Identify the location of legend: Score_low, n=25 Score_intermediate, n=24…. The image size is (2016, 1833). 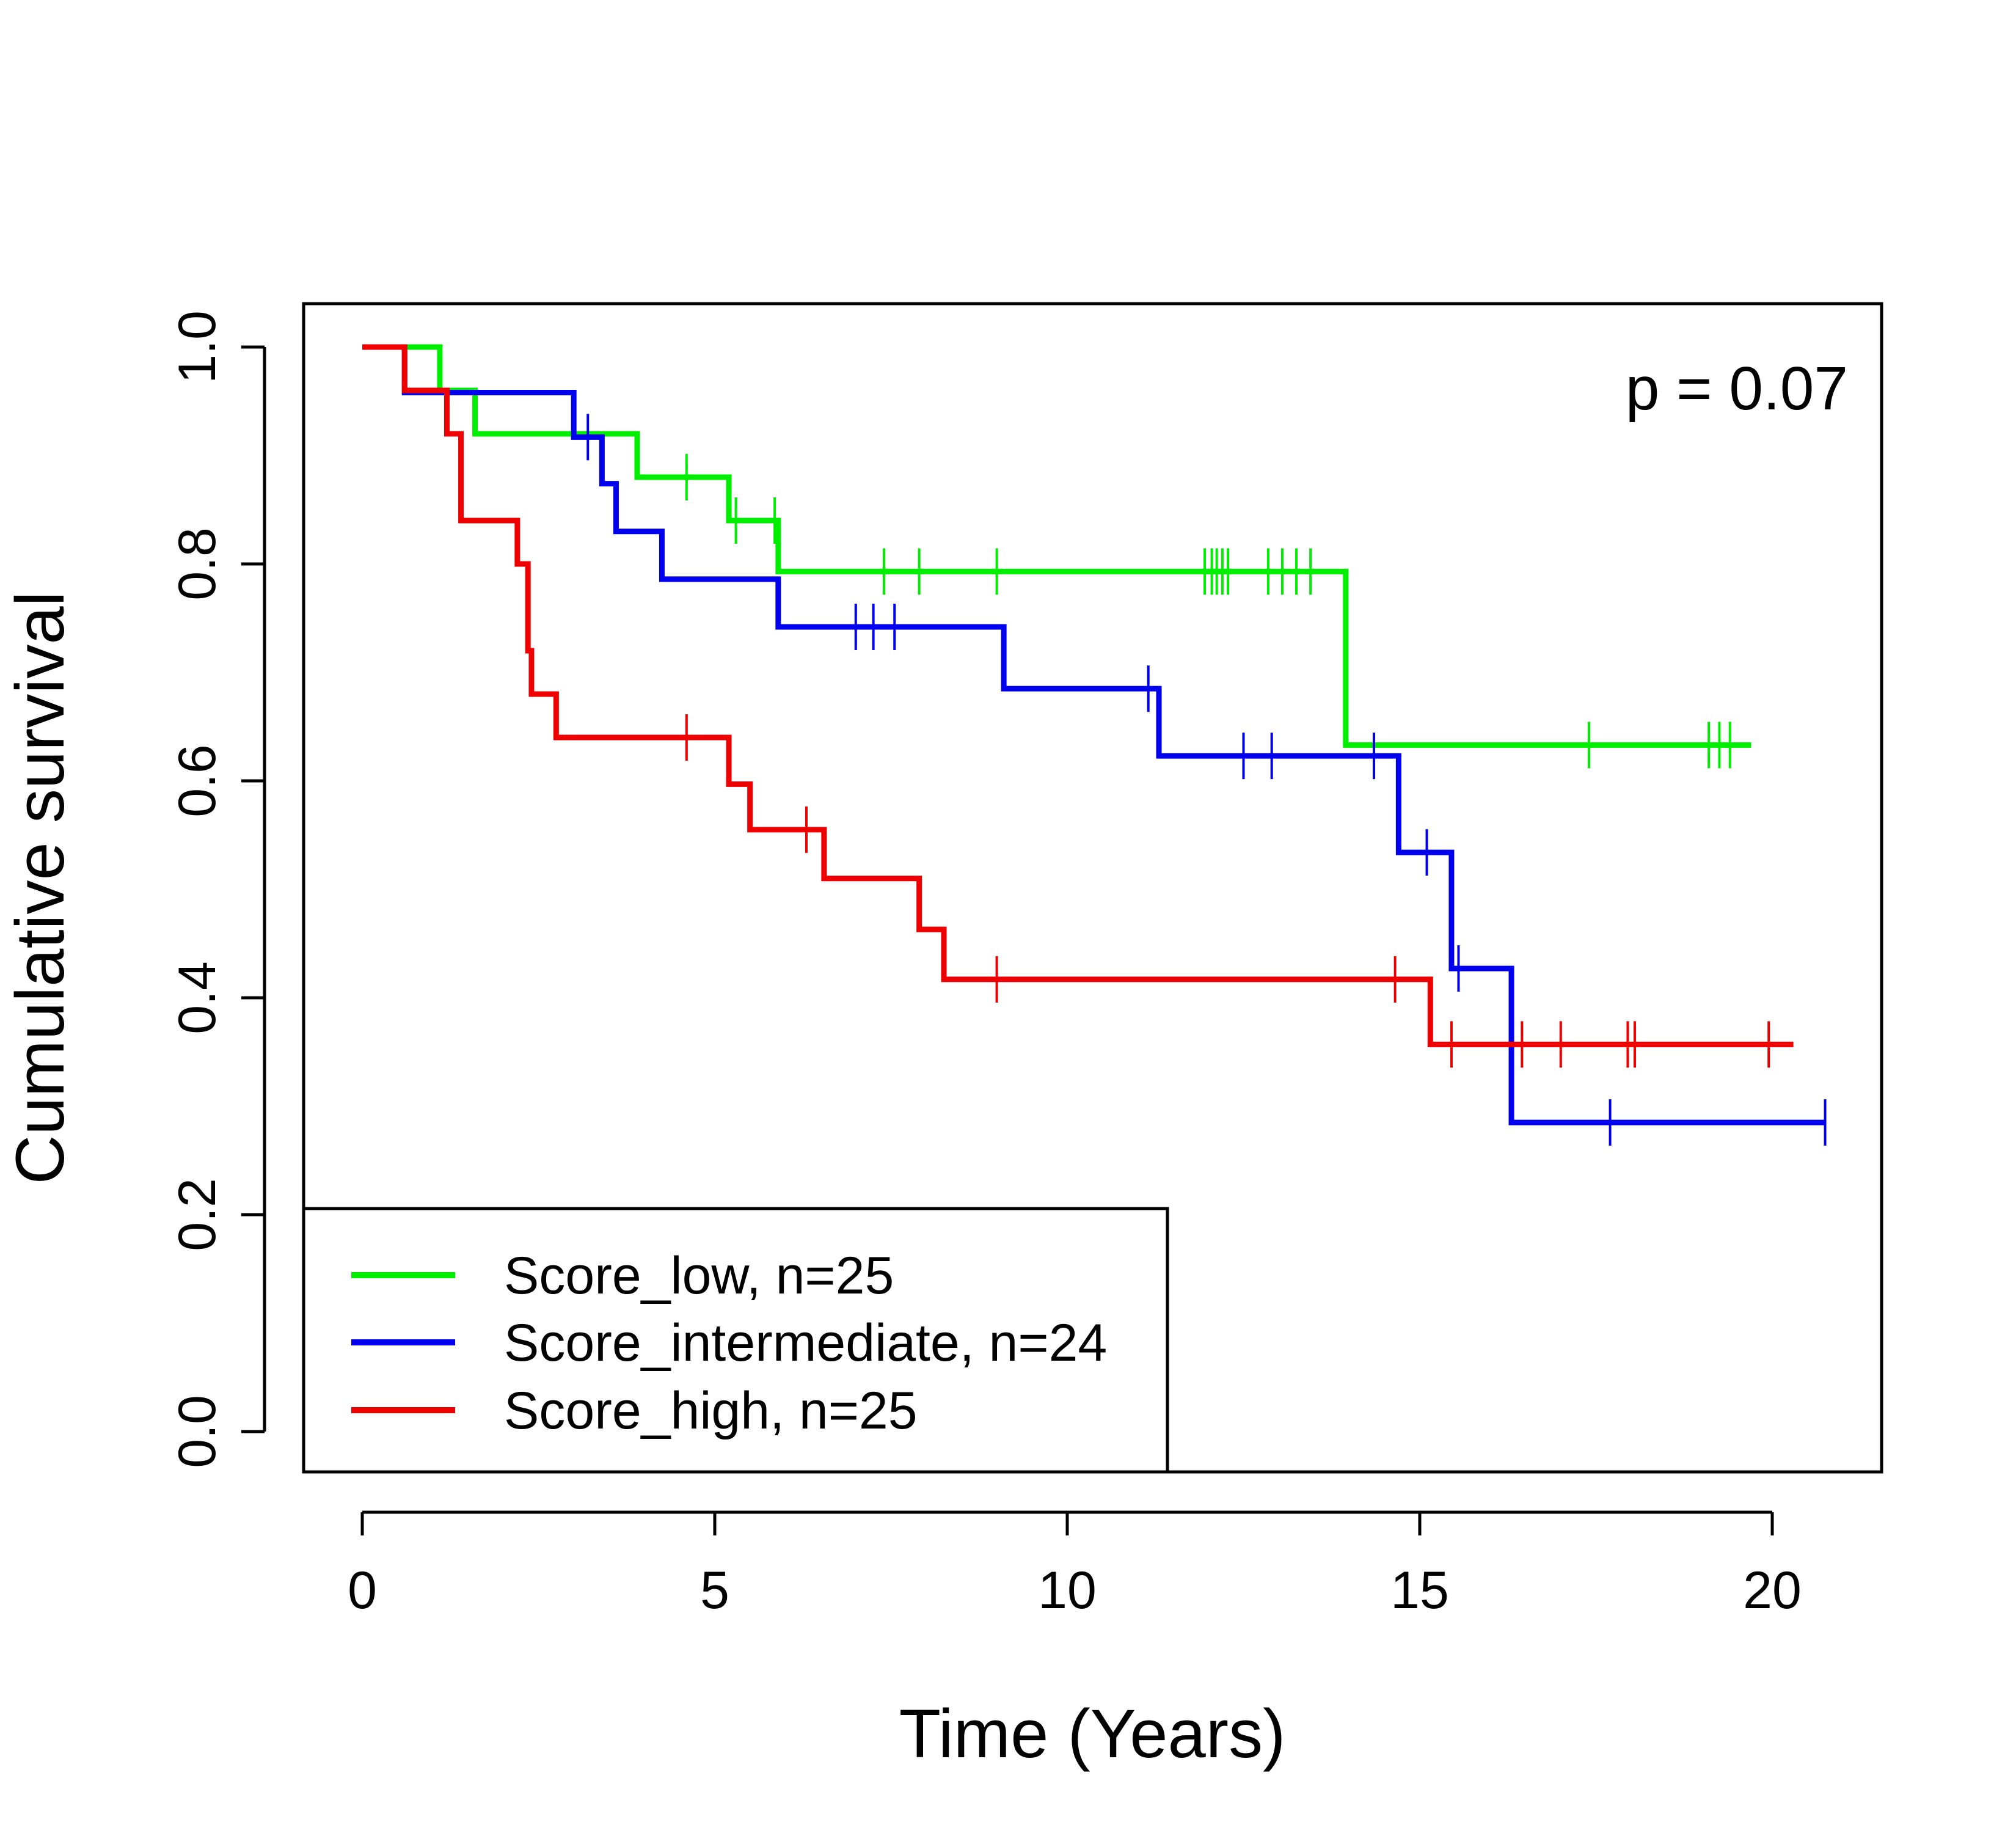
(735, 1340).